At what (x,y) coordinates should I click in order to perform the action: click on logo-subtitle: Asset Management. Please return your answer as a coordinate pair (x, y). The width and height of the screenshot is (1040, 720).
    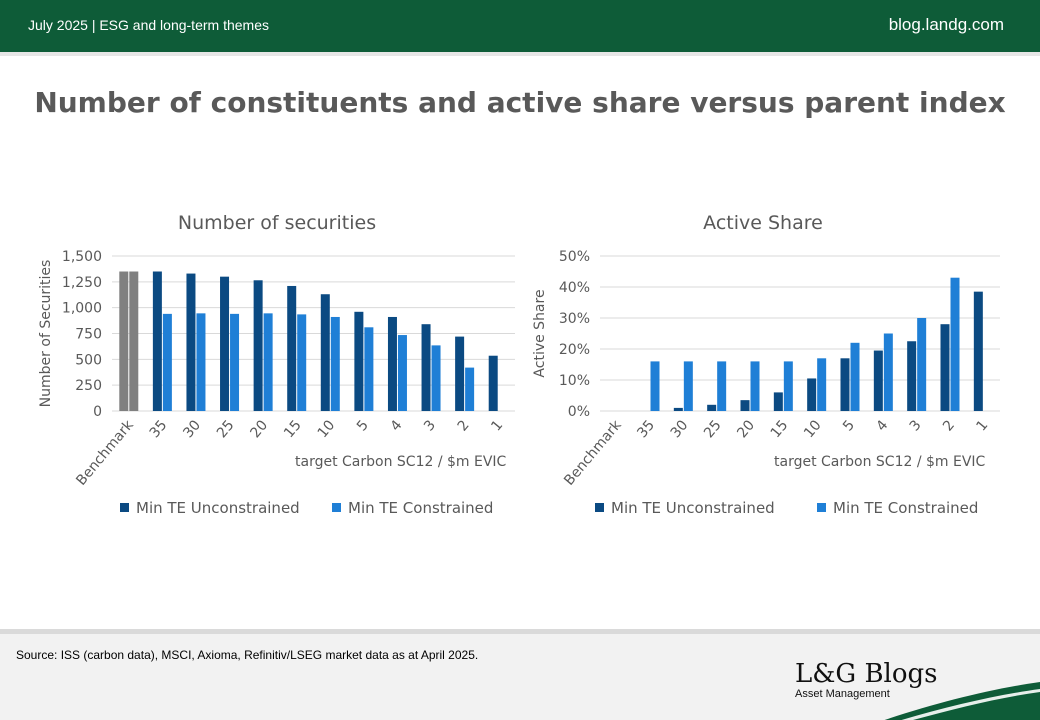
    Looking at the image, I should click on (842, 694).